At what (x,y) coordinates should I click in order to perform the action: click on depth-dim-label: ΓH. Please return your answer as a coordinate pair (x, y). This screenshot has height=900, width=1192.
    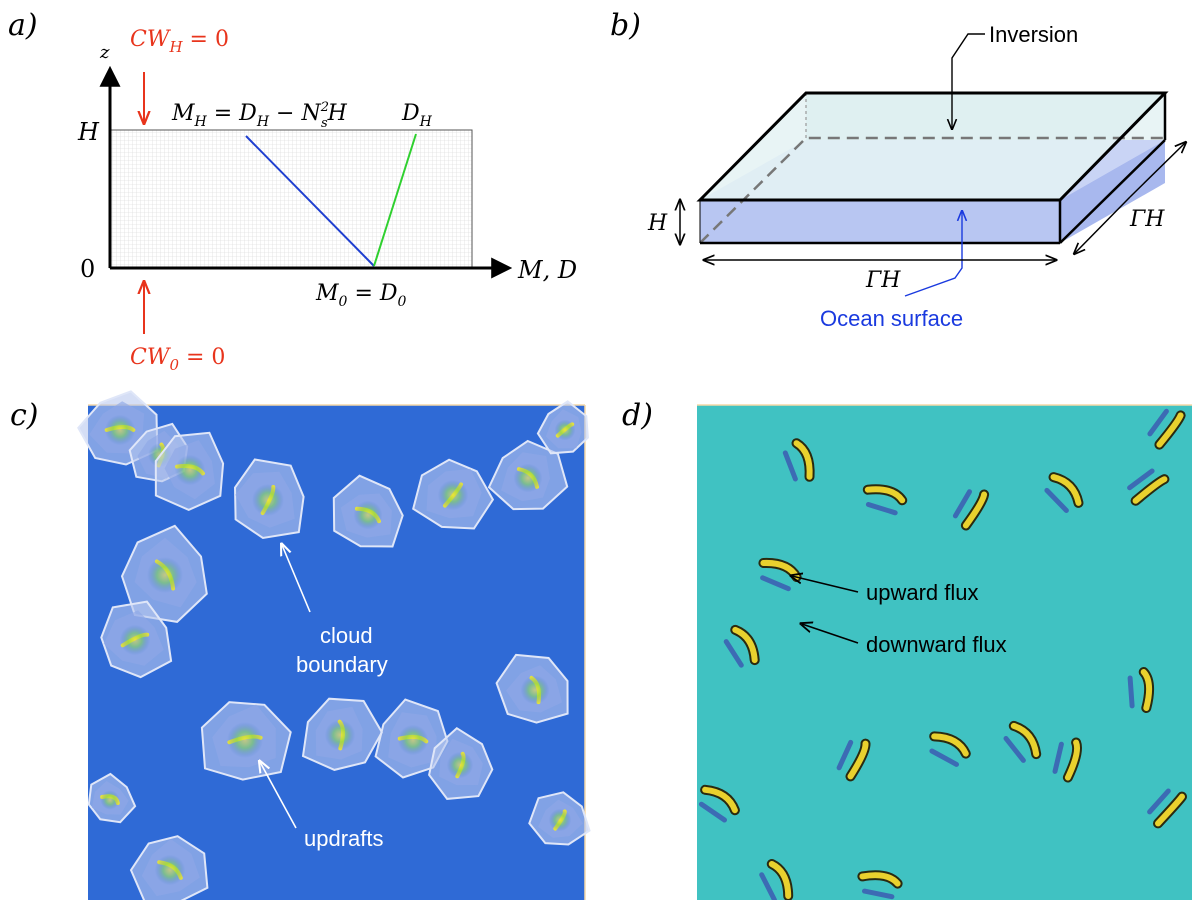
    Looking at the image, I should click on (1147, 219).